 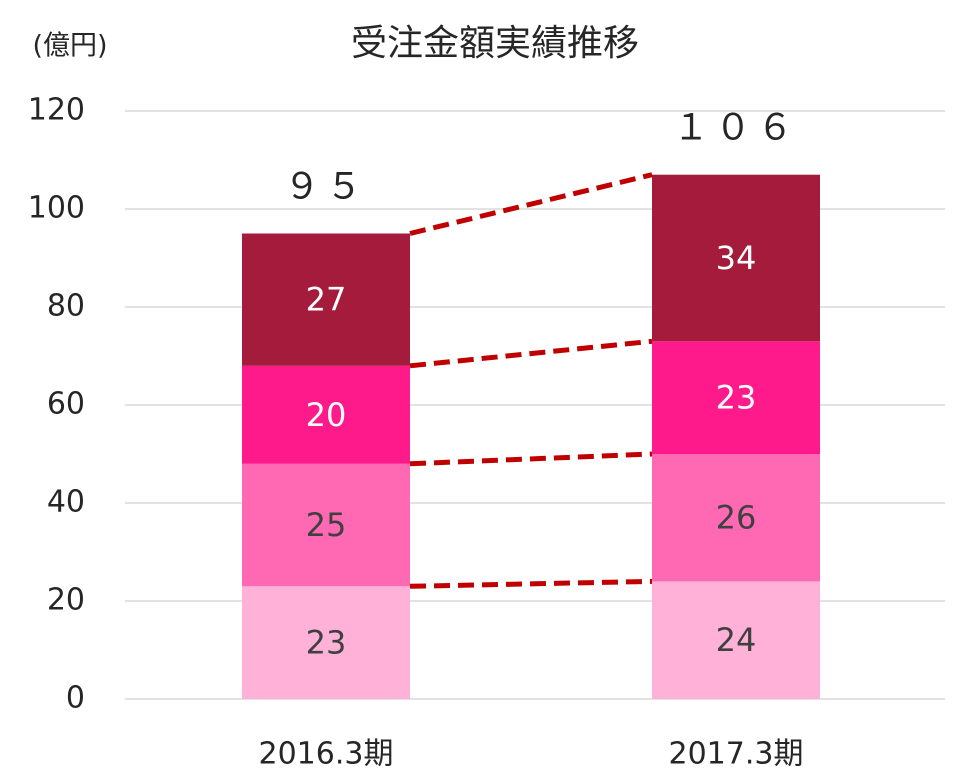 I want to click on data-label: 20, so click(x=326, y=415).